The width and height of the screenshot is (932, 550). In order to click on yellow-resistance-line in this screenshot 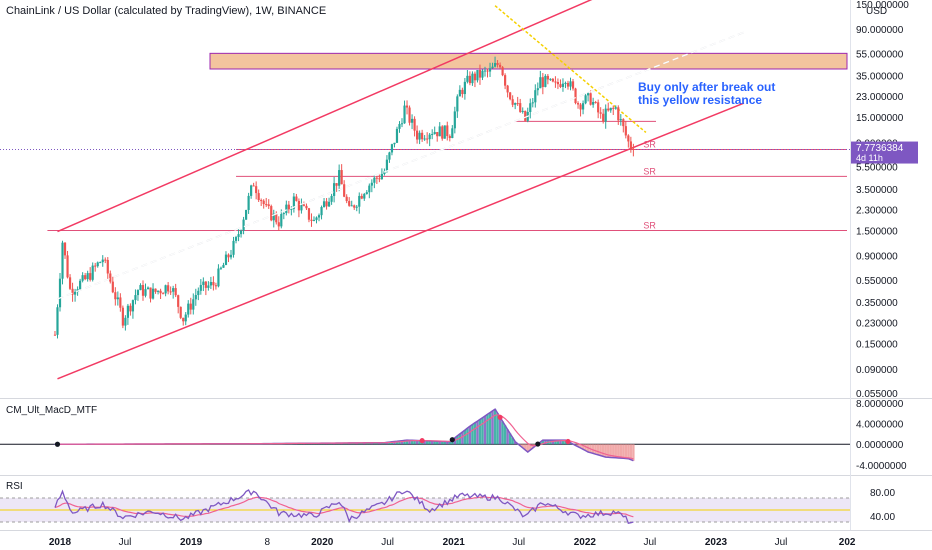, I will do `click(570, 69)`.